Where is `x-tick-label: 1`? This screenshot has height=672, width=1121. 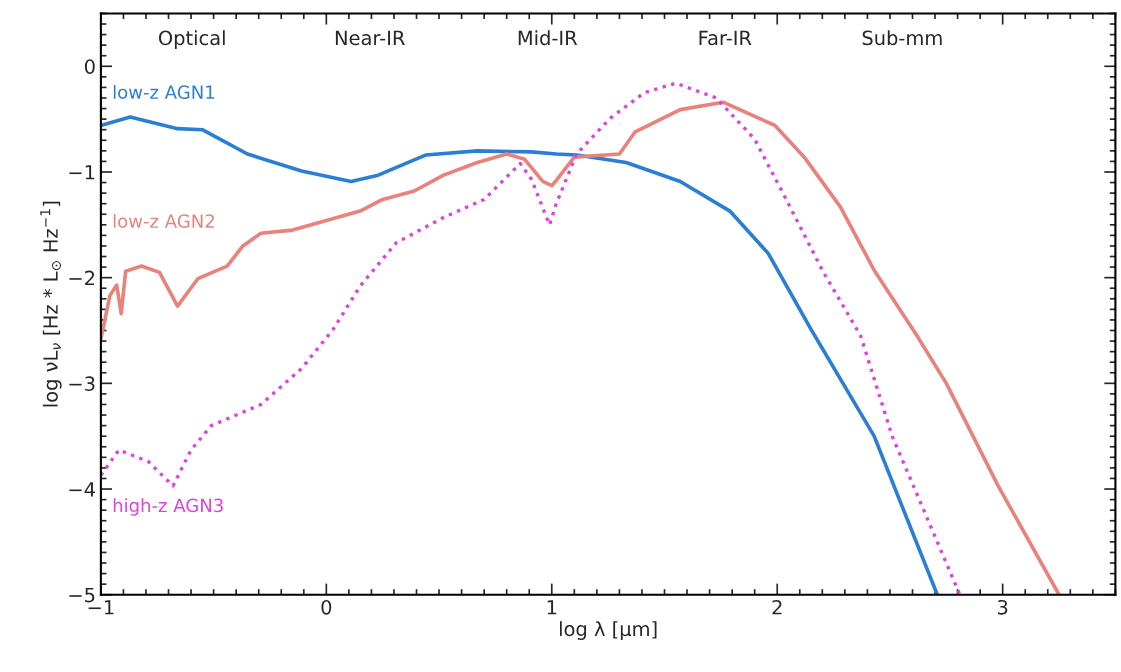
x-tick-label: 1 is located at coordinates (552, 607).